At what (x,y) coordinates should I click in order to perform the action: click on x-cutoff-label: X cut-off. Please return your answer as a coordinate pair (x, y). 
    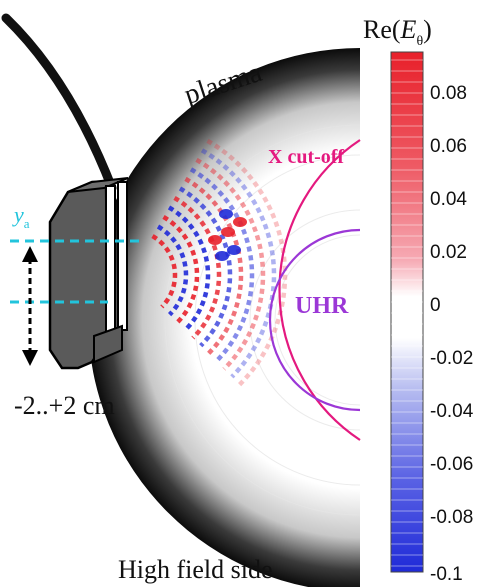
    Looking at the image, I should click on (306, 157).